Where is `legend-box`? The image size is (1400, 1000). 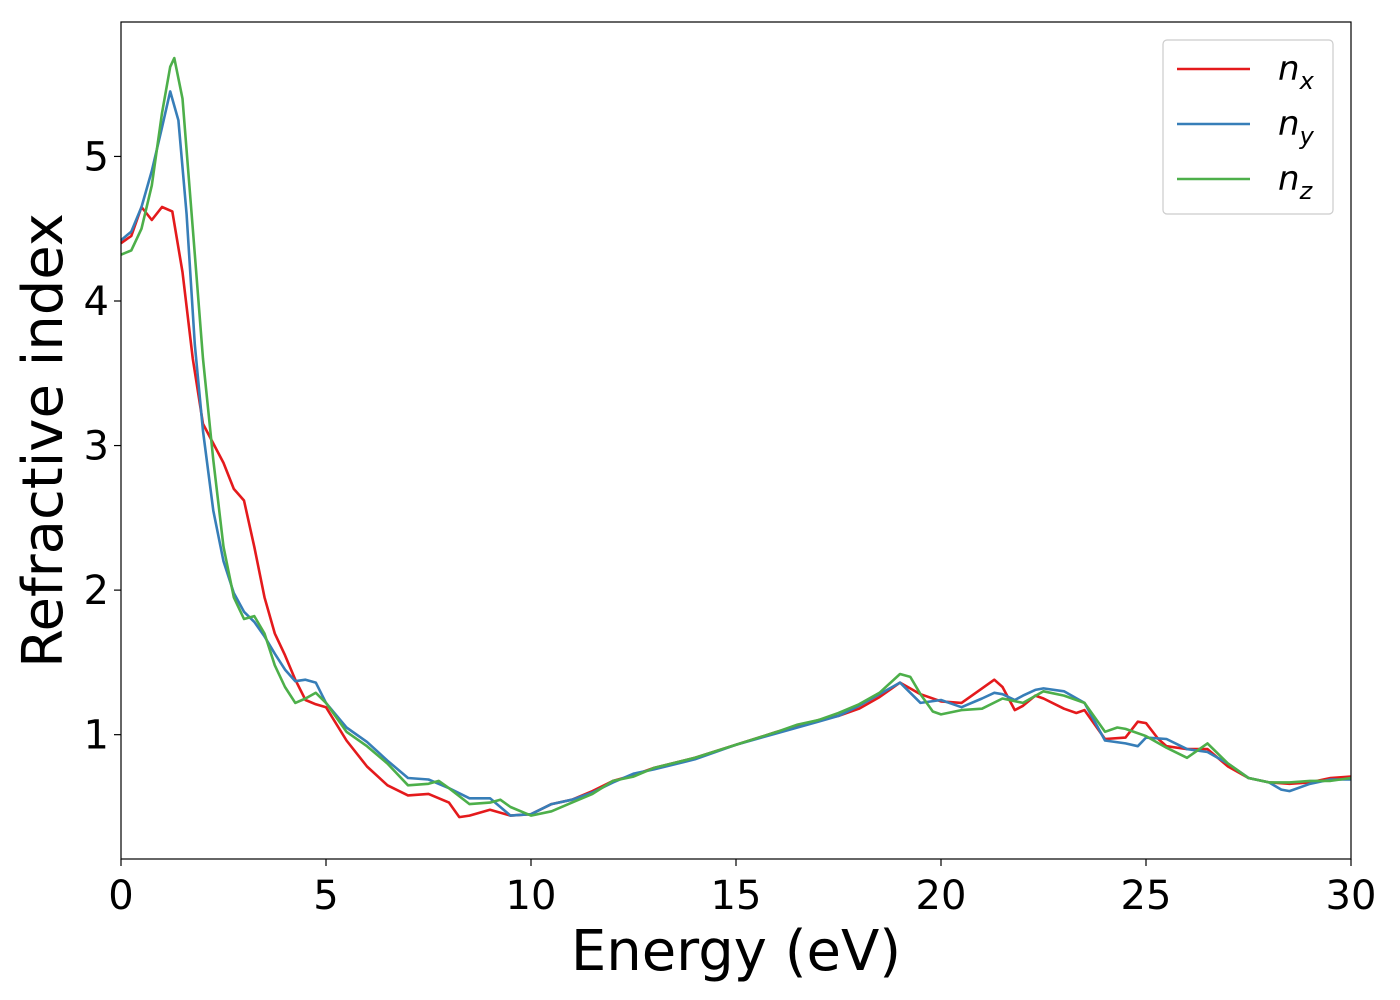
legend-box is located at coordinates (1248, 127).